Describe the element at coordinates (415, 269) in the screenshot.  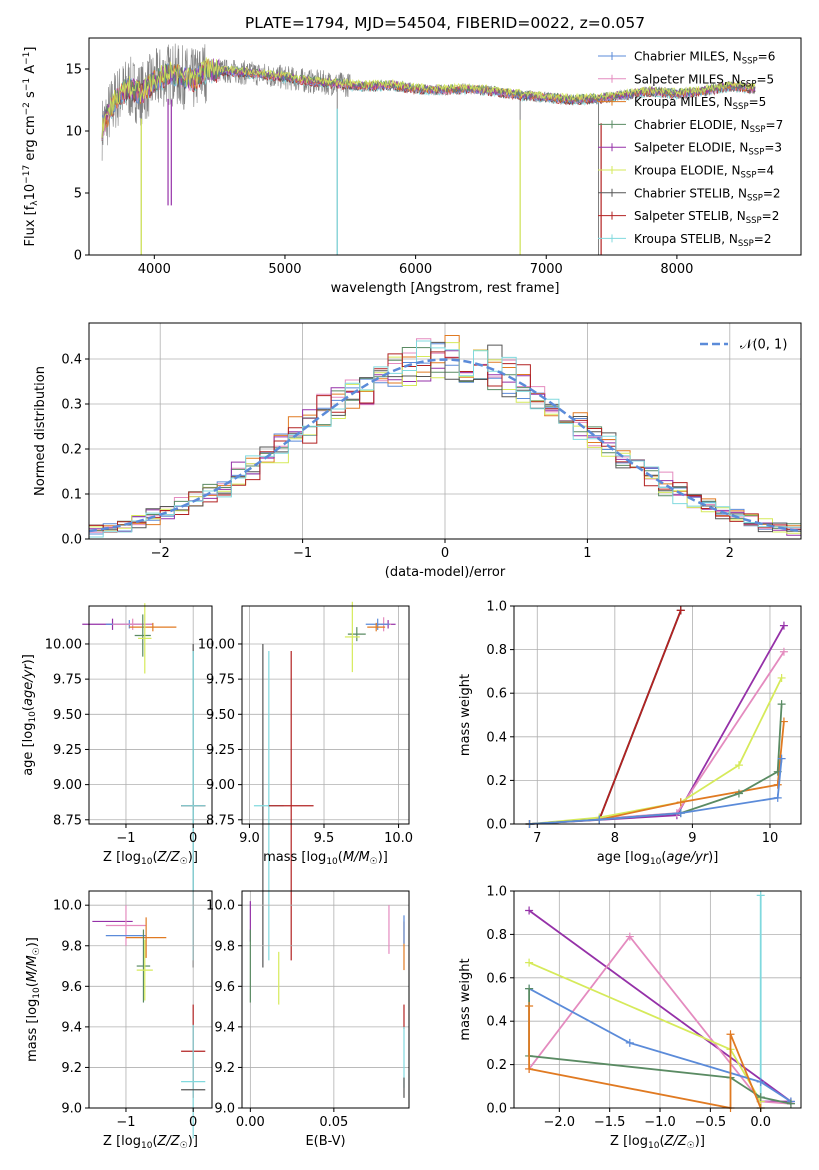
I see `x-tick-label: 6000` at that location.